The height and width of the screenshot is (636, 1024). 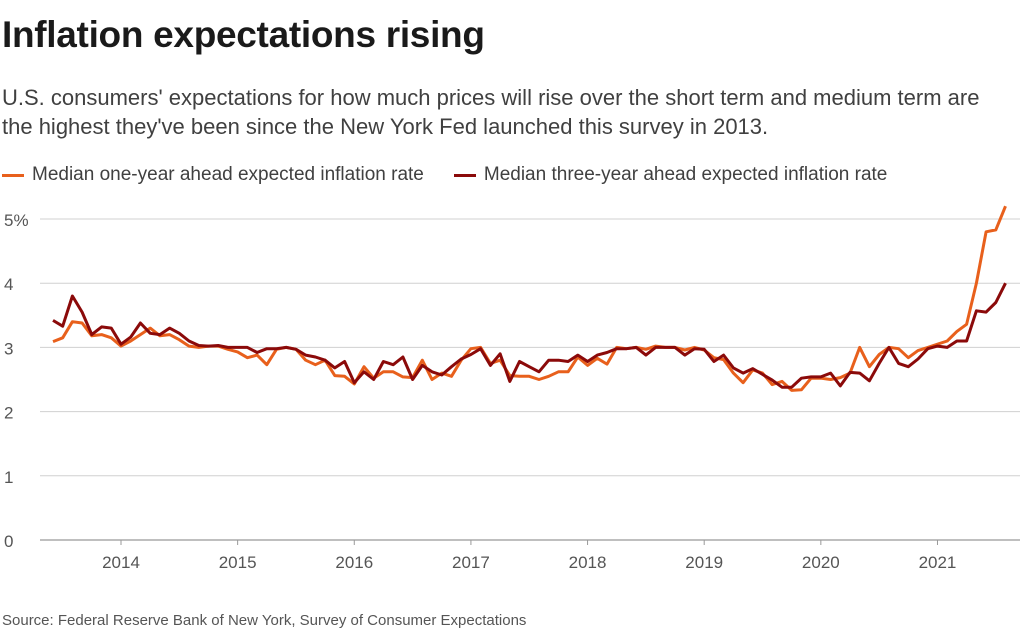 I want to click on x-tick-label: 2021, so click(x=938, y=562).